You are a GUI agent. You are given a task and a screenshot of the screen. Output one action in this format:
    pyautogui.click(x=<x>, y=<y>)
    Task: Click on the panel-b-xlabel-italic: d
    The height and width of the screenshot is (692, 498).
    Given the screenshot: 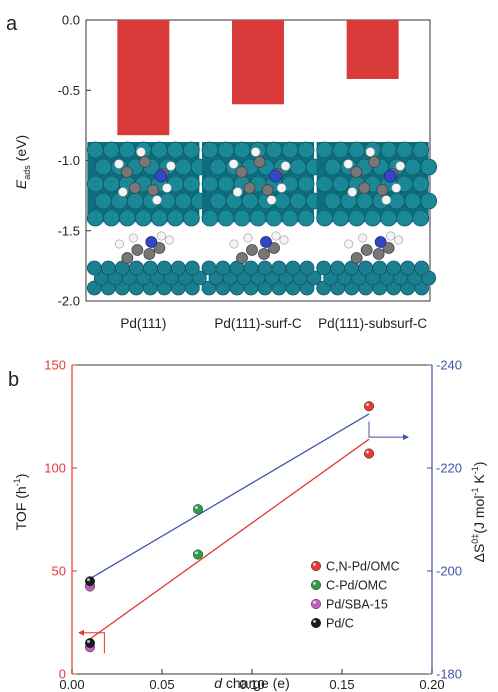 What is the action you would take?
    pyautogui.click(x=218, y=683)
    